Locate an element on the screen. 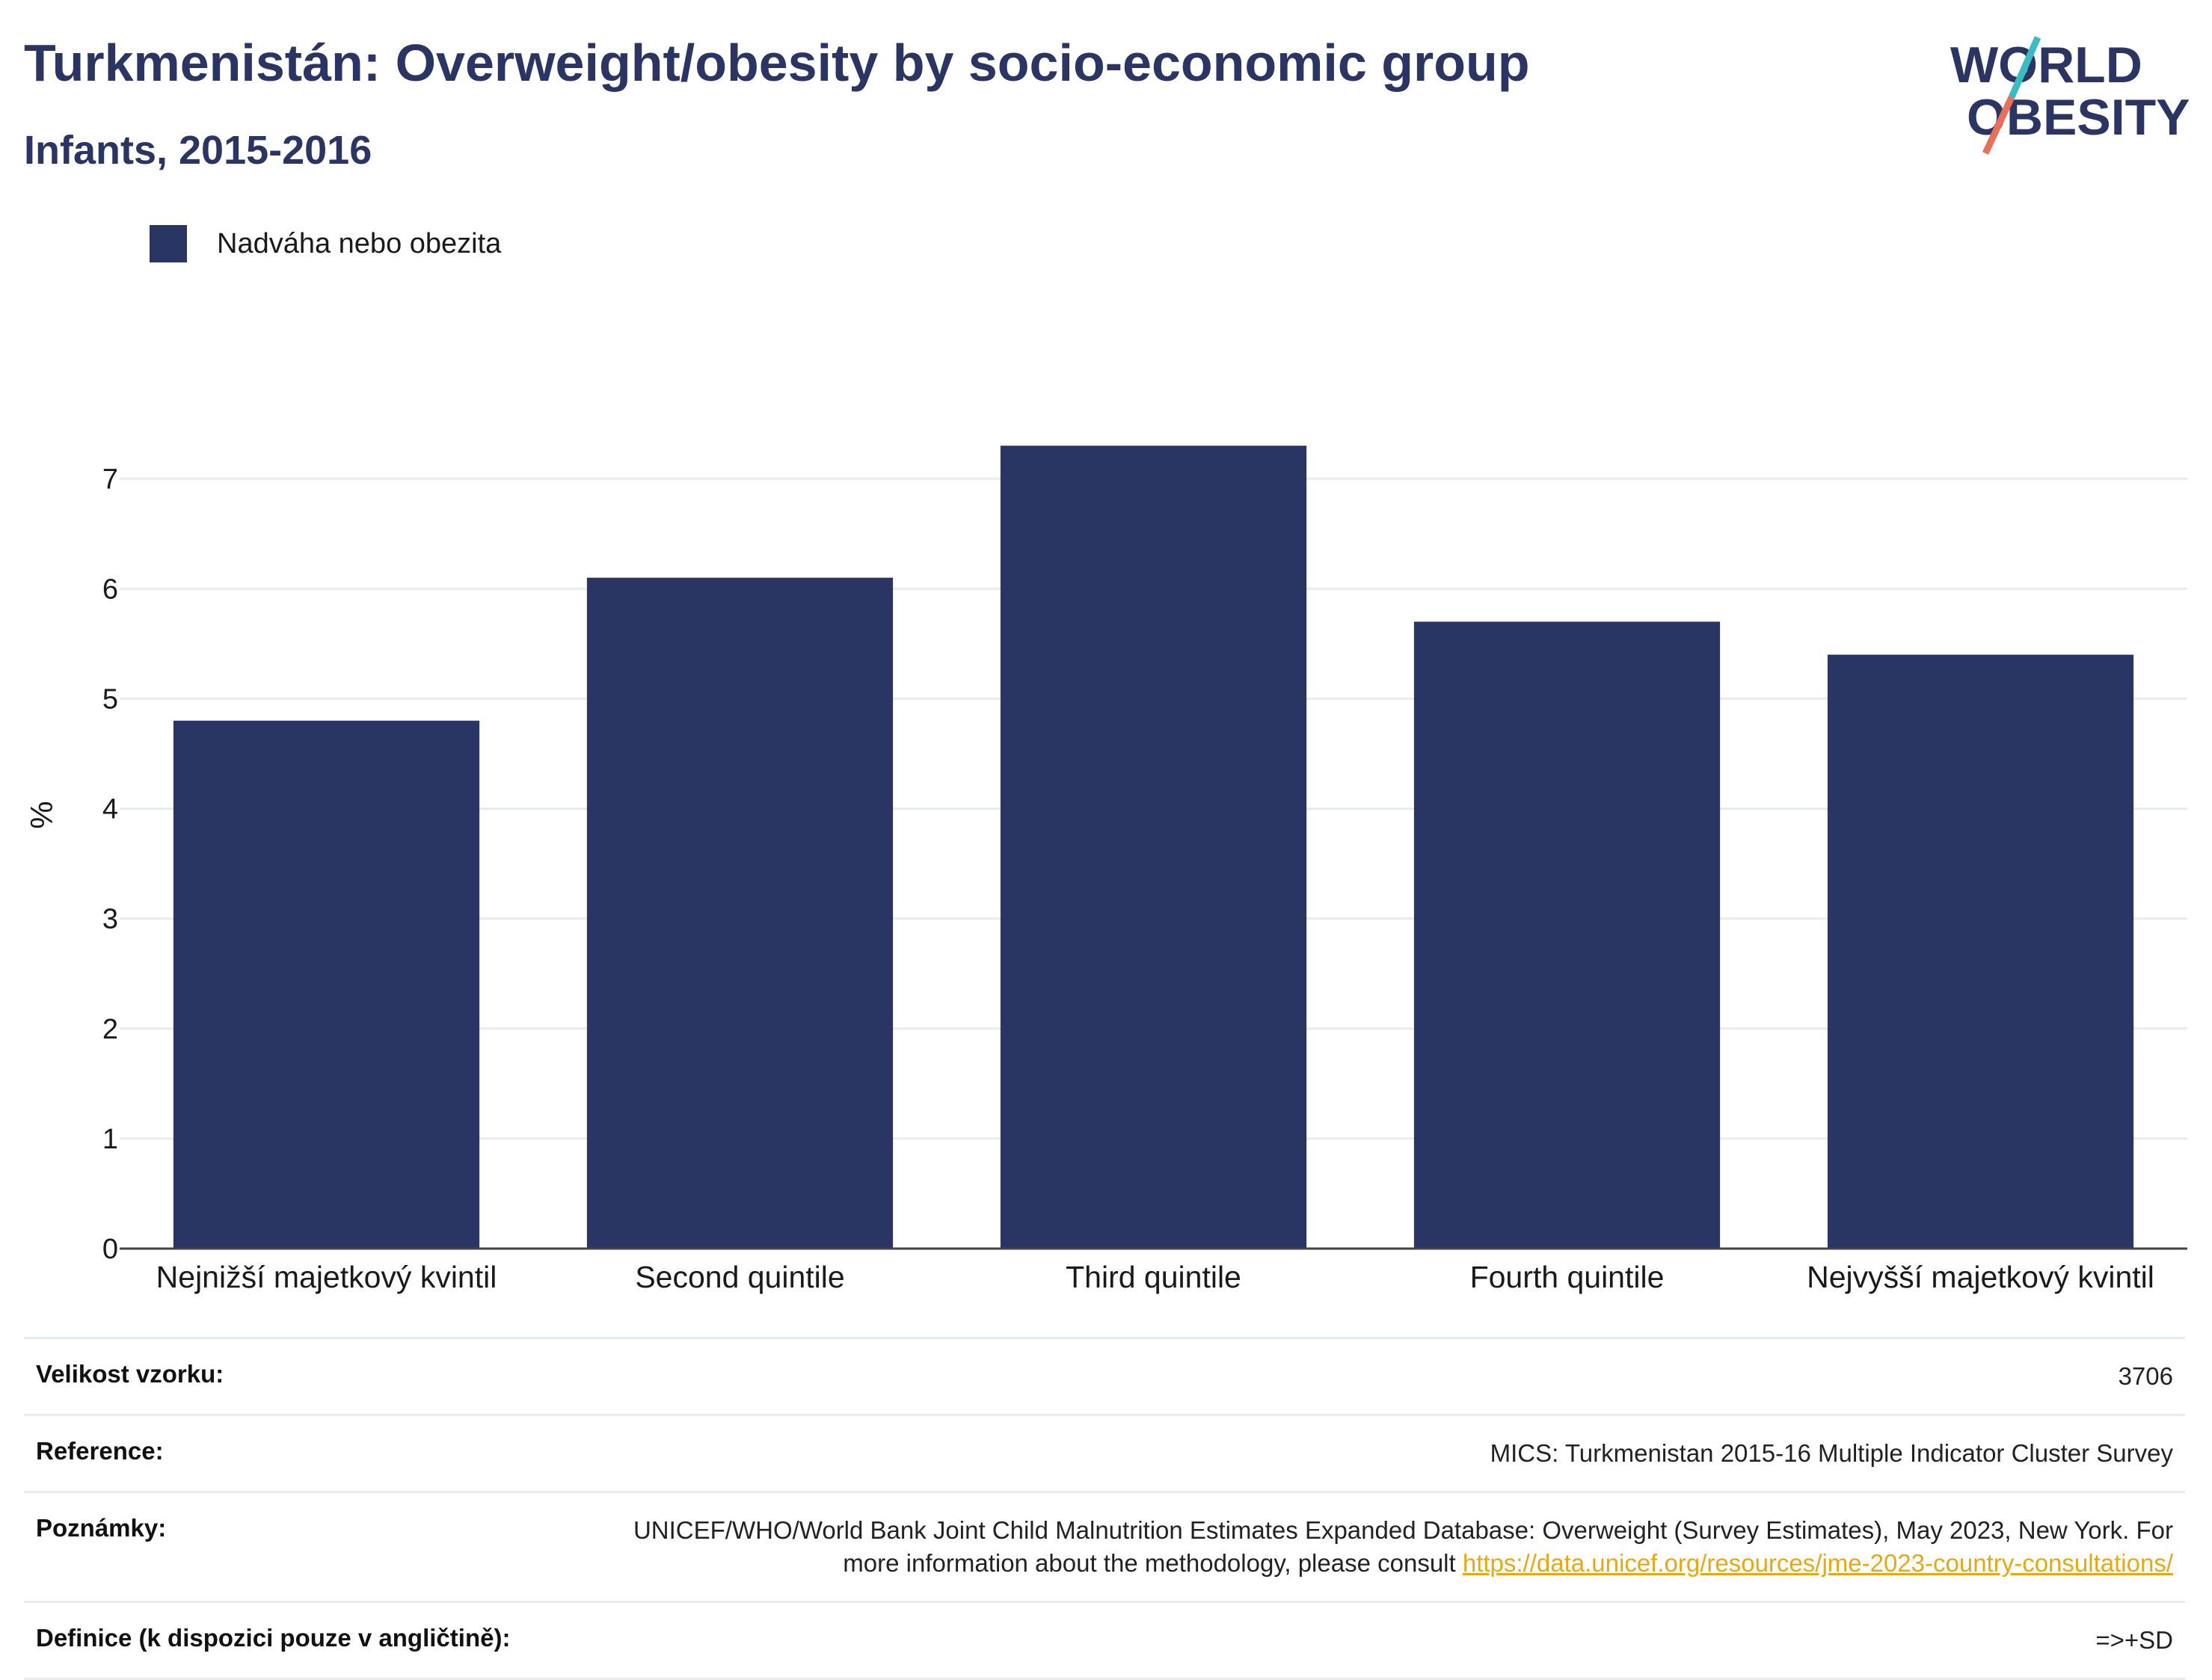 This screenshot has width=2212, height=1680. x-tick-label: Third quintile is located at coordinates (1153, 1277).